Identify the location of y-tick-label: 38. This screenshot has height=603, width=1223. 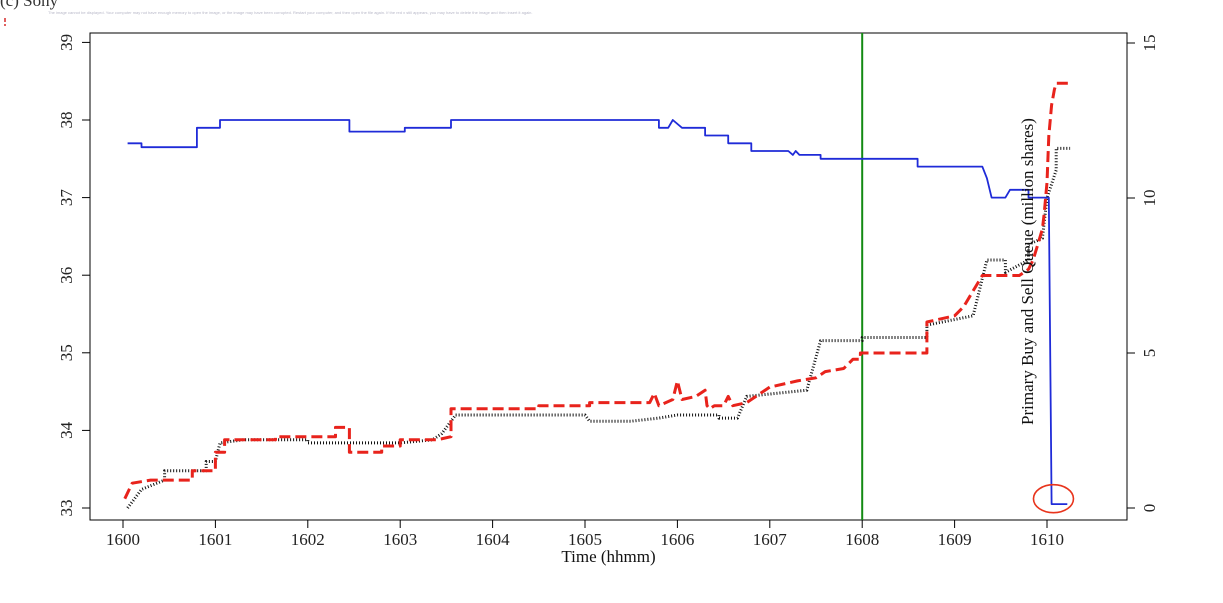
(66, 120).